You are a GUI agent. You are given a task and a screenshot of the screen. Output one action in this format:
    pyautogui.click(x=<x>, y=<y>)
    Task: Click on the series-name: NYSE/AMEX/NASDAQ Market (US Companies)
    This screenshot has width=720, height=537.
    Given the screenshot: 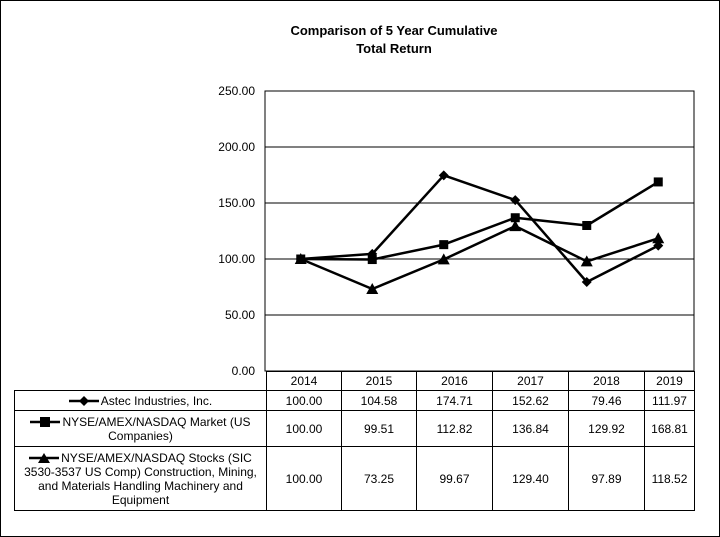 What is the action you would take?
    pyautogui.click(x=156, y=428)
    